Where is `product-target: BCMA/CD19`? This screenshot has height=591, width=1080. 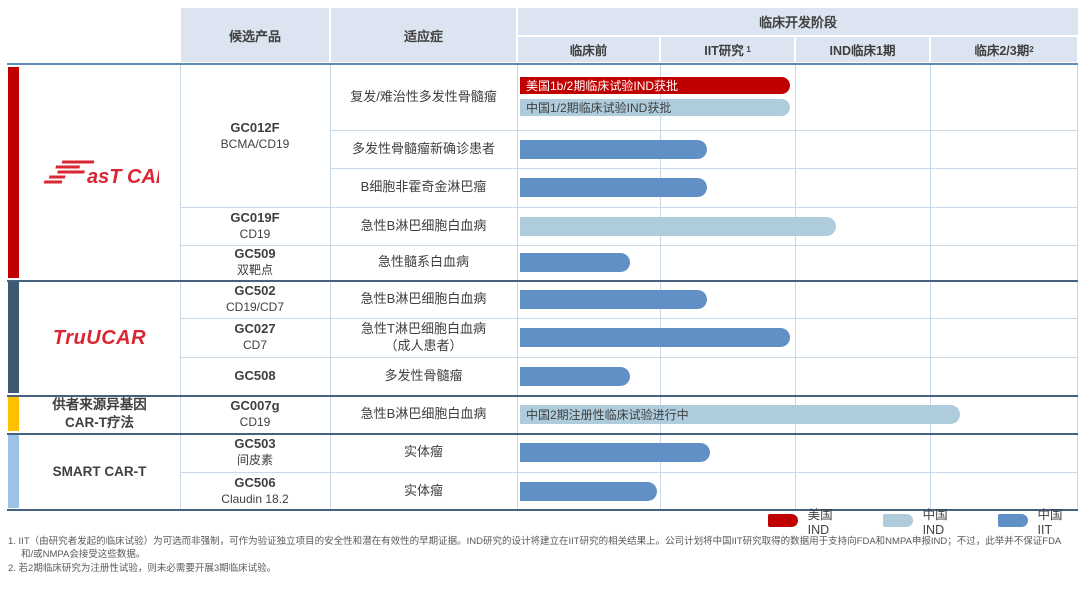 product-target: BCMA/CD19 is located at coordinates (255, 143).